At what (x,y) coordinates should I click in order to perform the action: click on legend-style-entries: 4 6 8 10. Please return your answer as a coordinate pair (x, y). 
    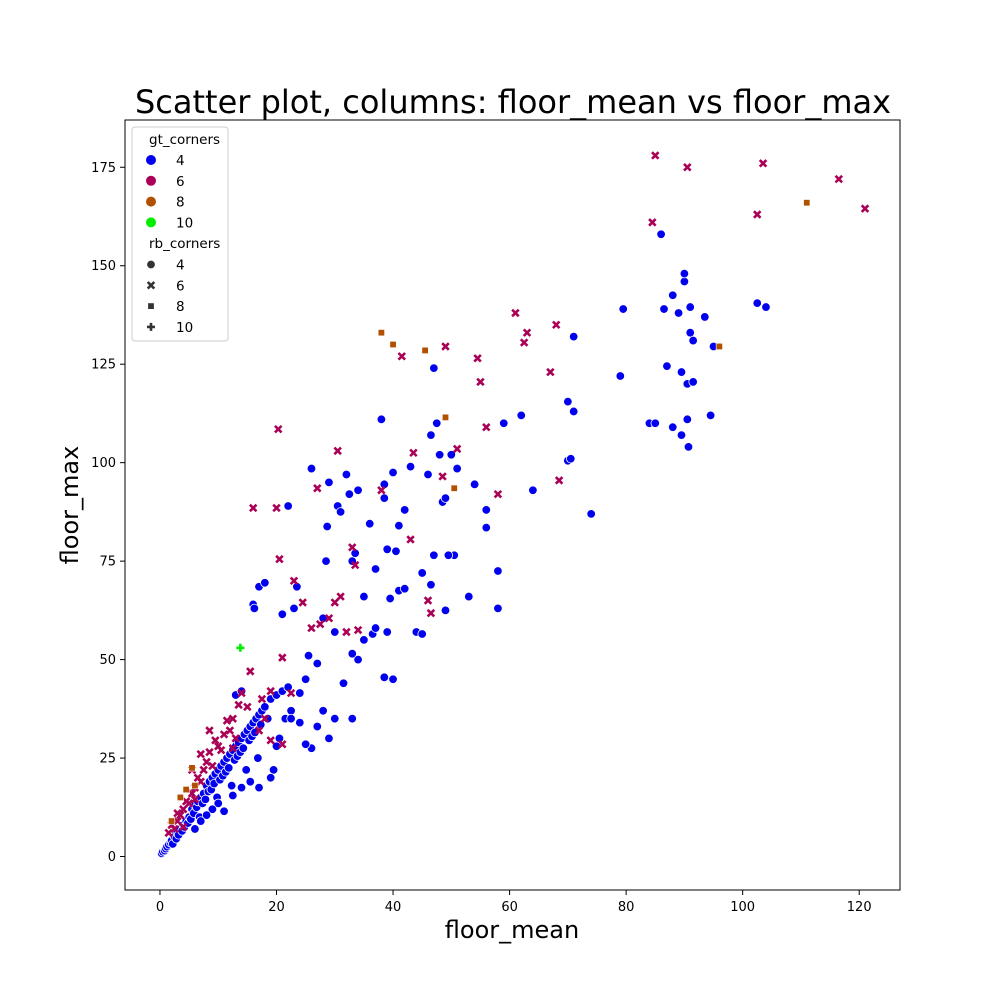
    Looking at the image, I should click on (169, 297).